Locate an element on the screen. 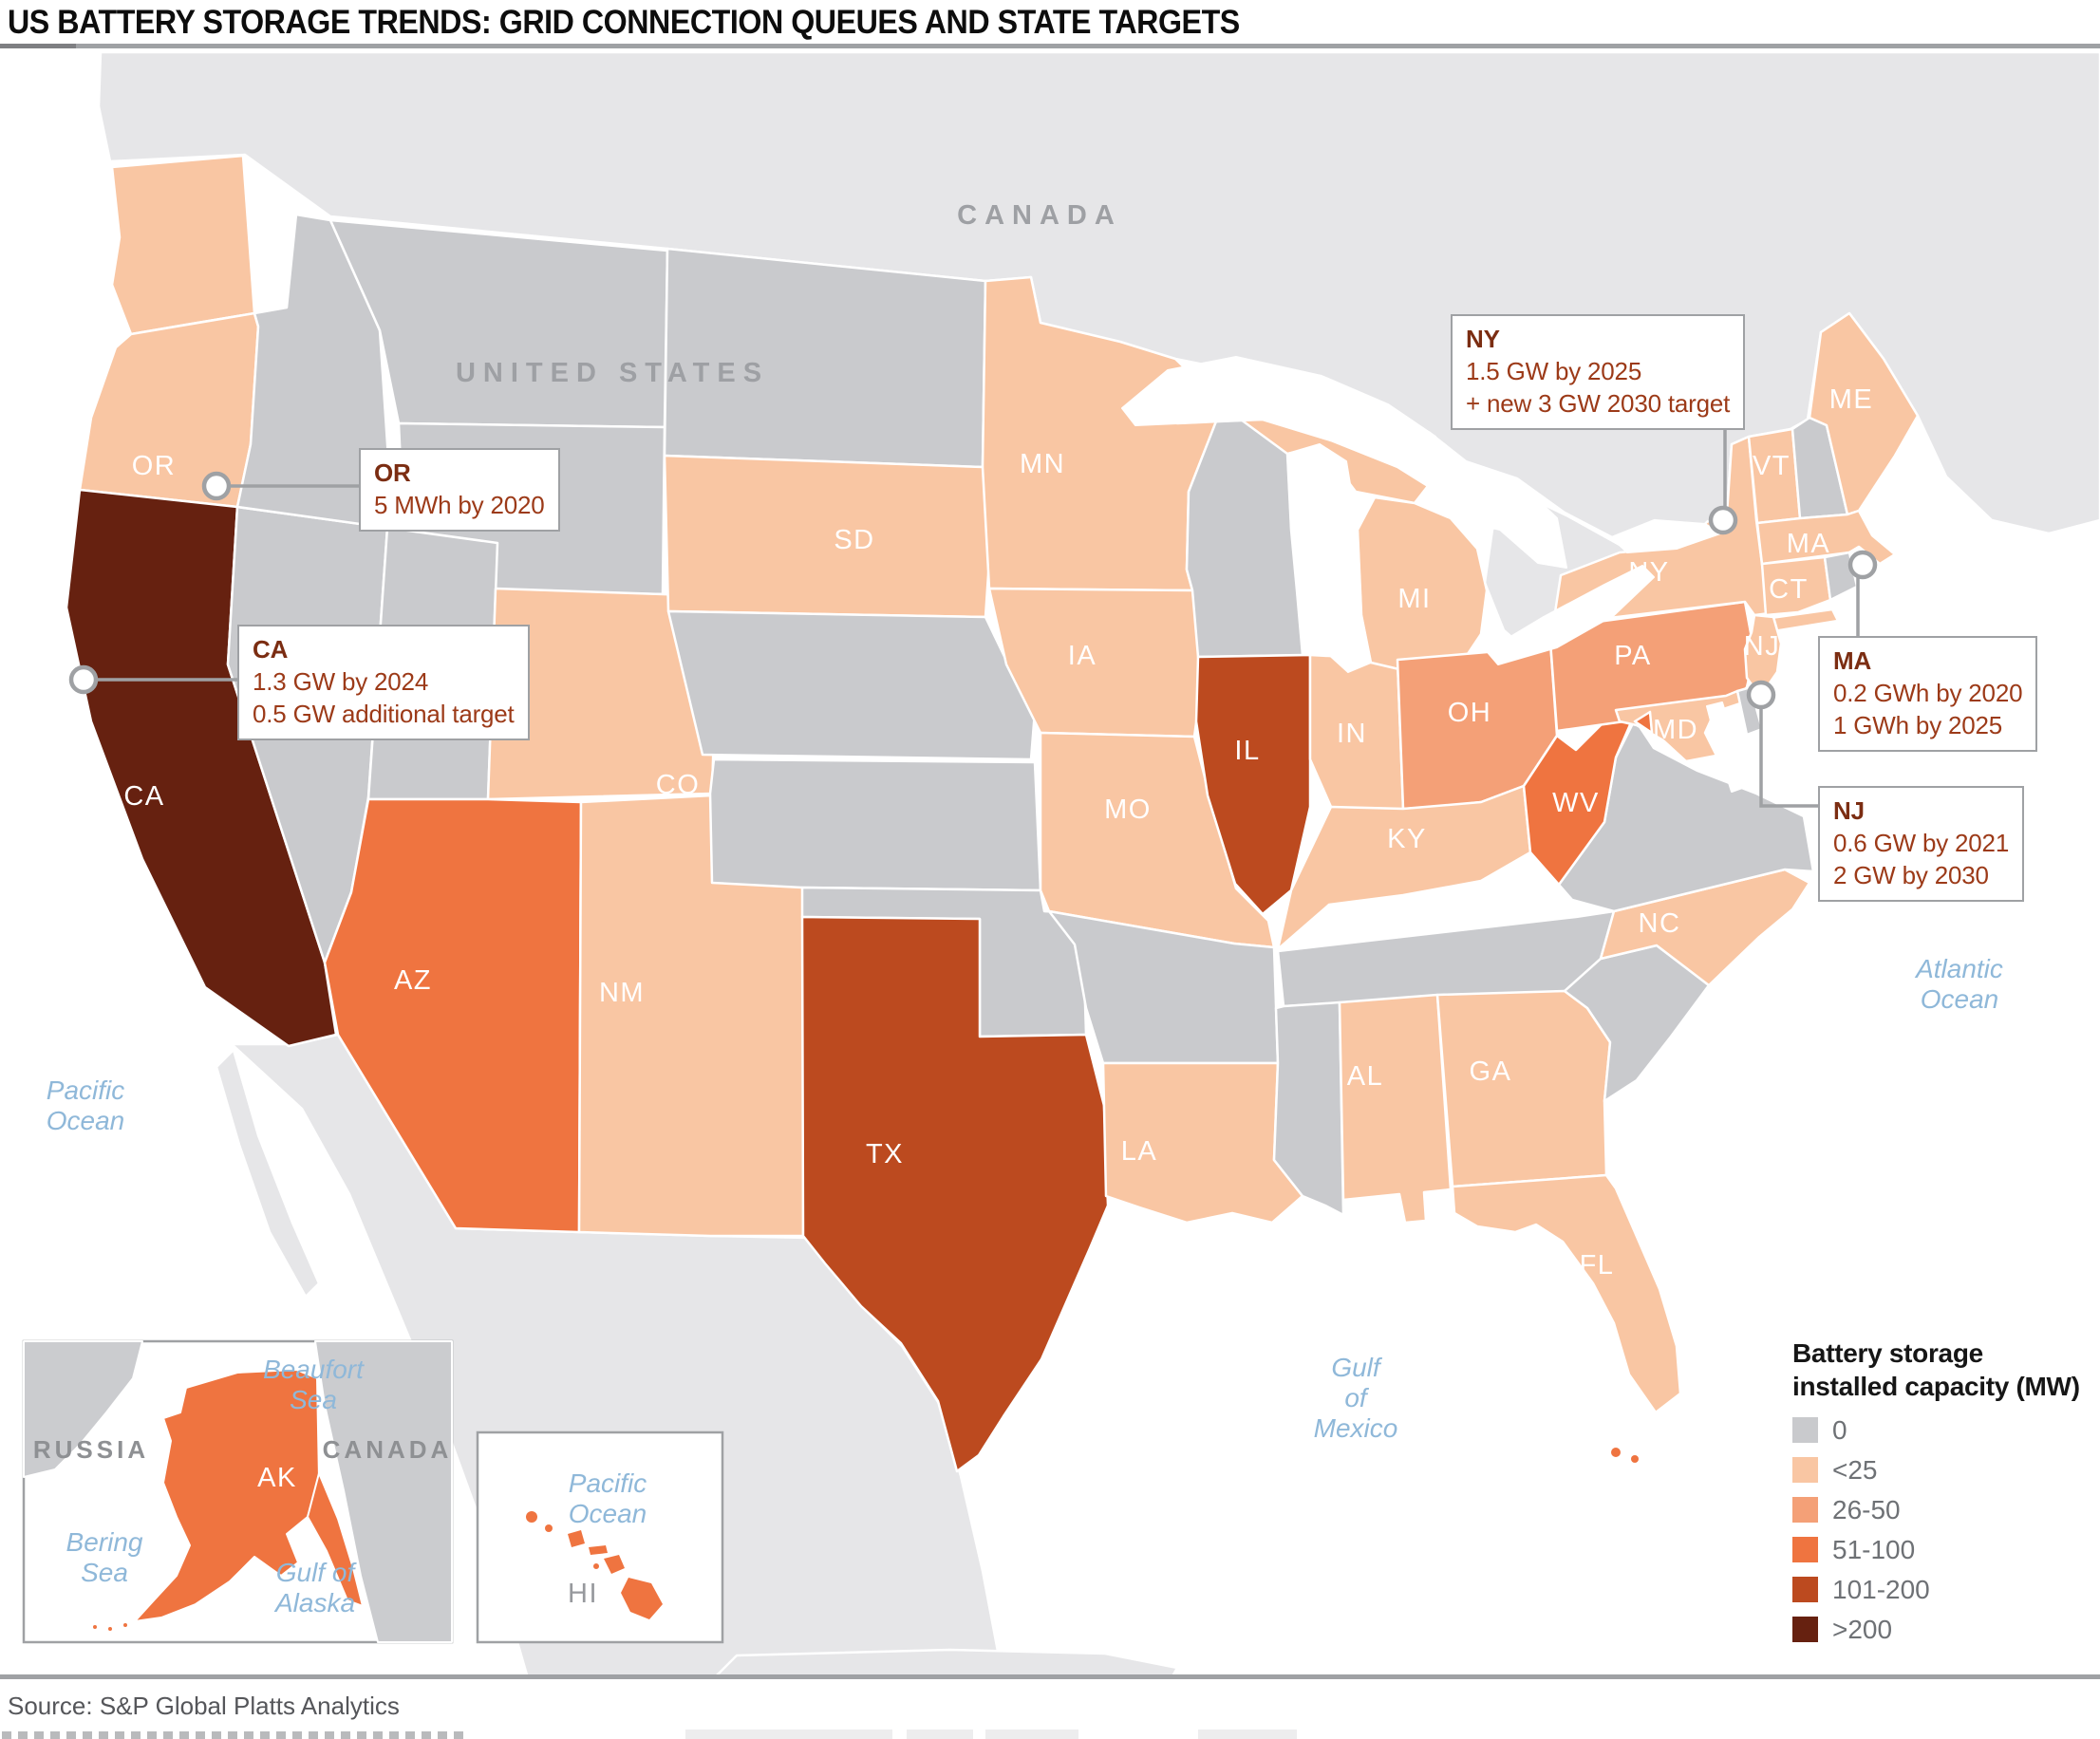 The height and width of the screenshot is (1739, 2100). canada-inset-label: CANADA is located at coordinates (388, 1449).